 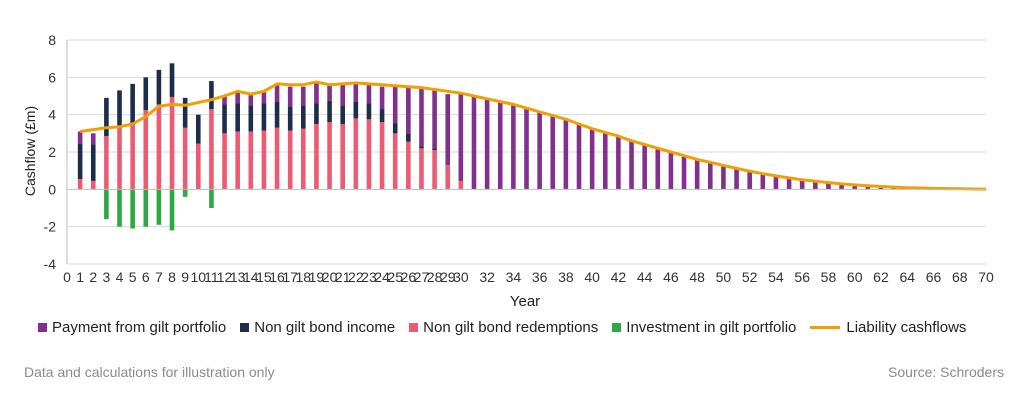 I want to click on x-tick-label: 19, so click(x=317, y=277).